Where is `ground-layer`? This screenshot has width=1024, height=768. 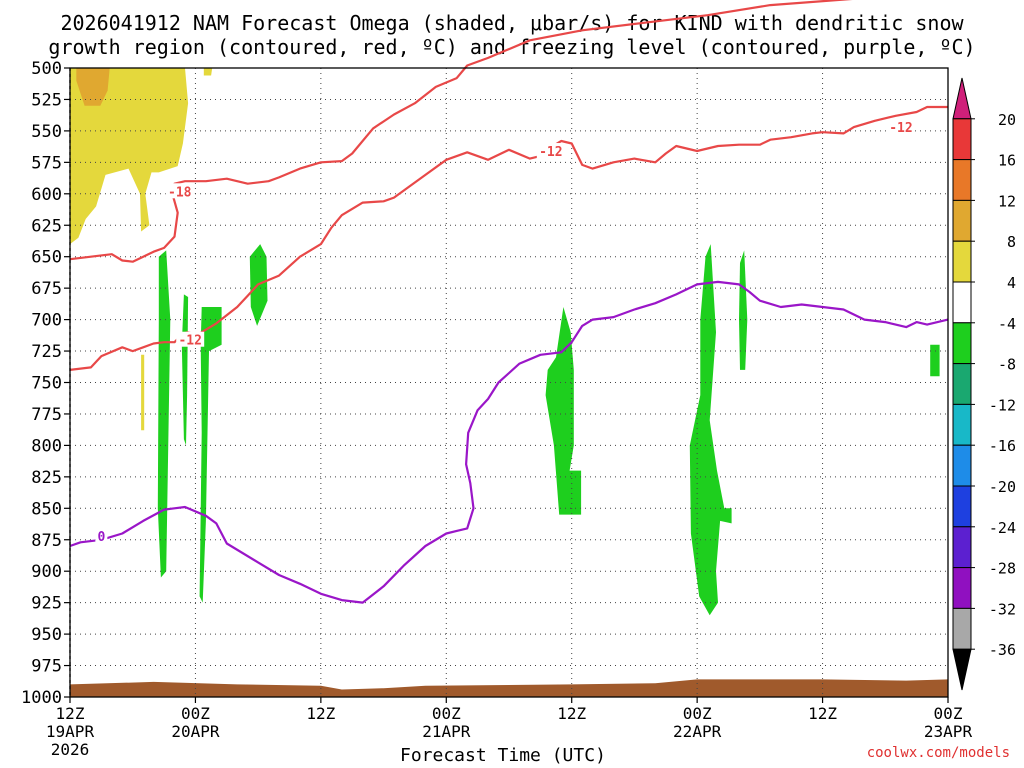 ground-layer is located at coordinates (509, 688).